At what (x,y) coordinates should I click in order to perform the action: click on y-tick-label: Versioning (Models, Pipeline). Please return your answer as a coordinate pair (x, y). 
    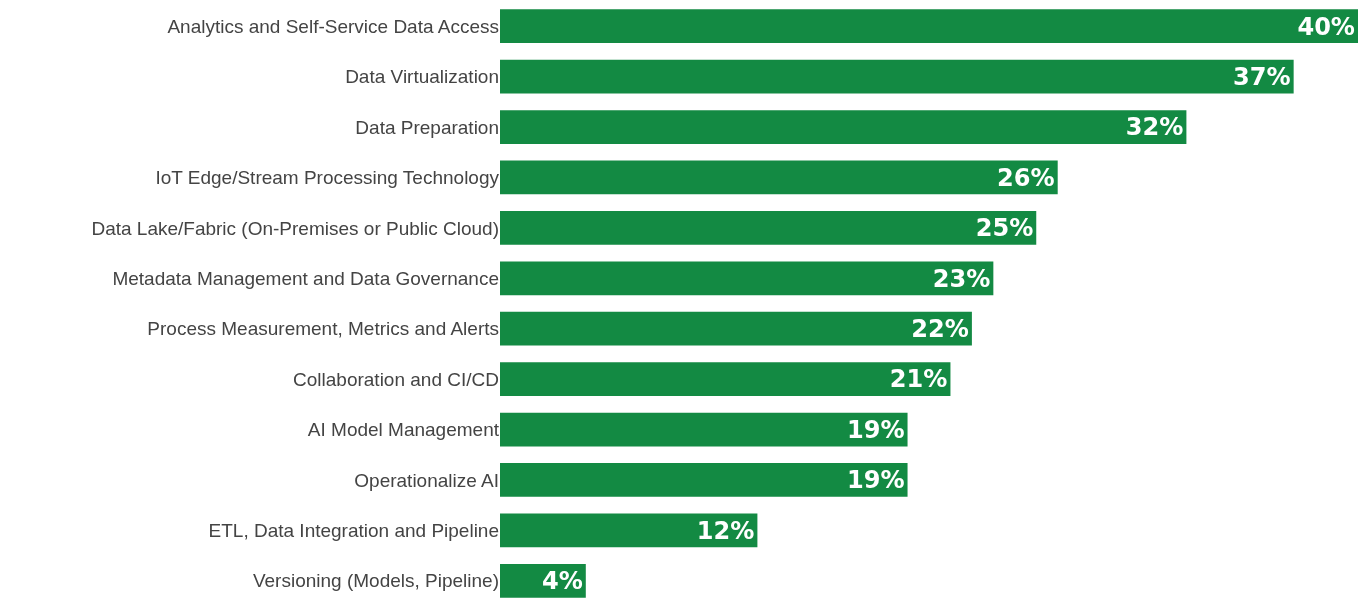
    Looking at the image, I should click on (375, 581).